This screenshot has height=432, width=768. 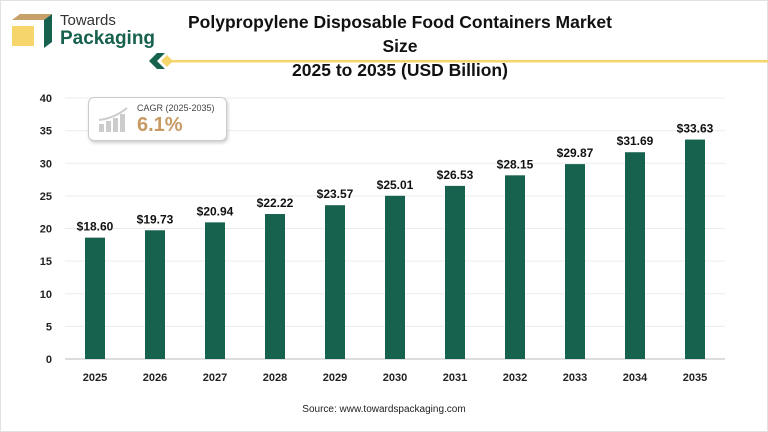 I want to click on box-logo-icon, so click(x=32, y=31).